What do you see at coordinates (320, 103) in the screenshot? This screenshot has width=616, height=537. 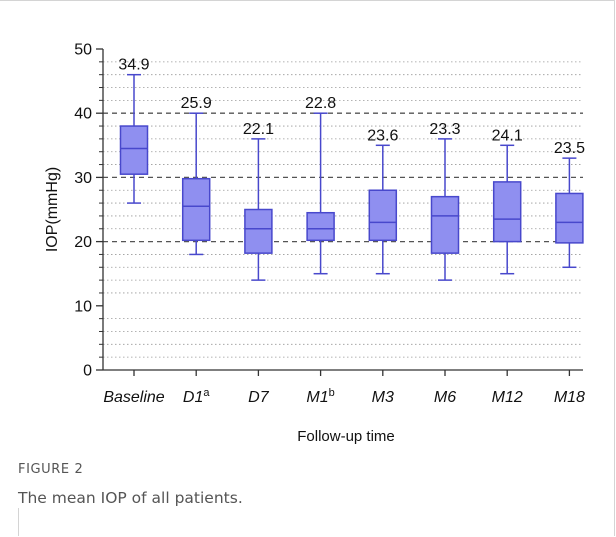 I see `mean-label: 22.8` at bounding box center [320, 103].